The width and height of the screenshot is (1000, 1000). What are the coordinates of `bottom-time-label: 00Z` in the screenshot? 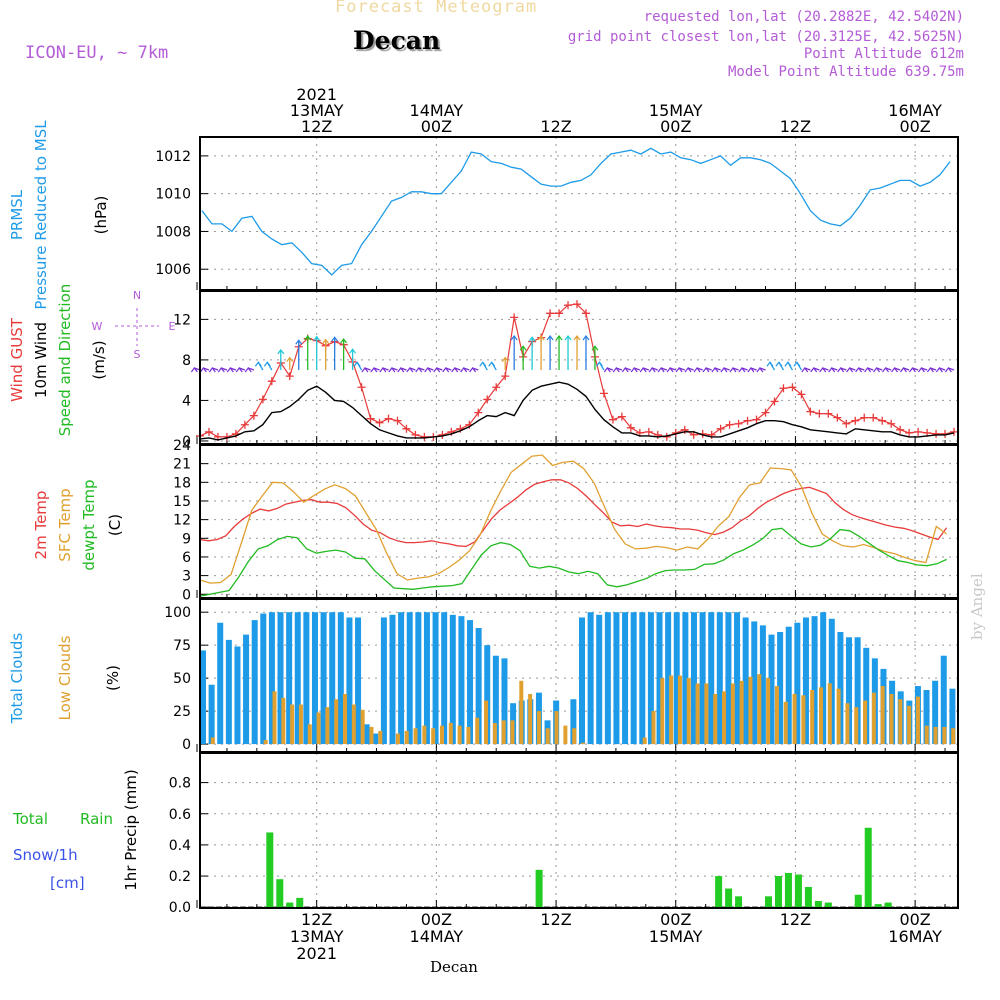 It's located at (675, 919).